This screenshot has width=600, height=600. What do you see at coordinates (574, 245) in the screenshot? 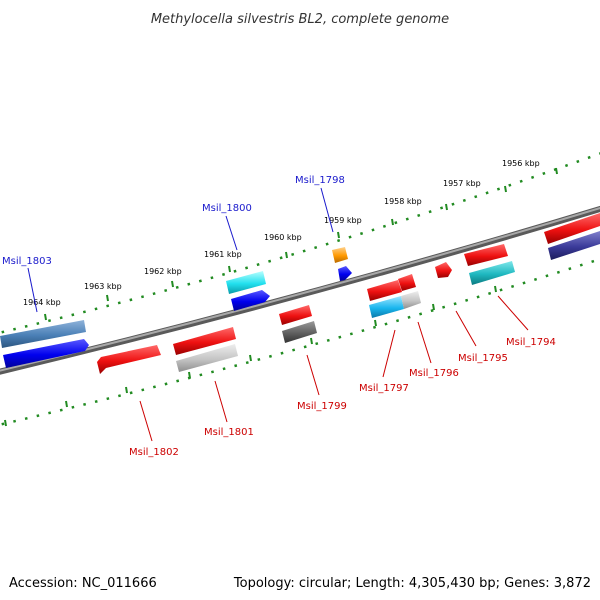
I see `gene-msil-1794-arrow` at bounding box center [574, 245].